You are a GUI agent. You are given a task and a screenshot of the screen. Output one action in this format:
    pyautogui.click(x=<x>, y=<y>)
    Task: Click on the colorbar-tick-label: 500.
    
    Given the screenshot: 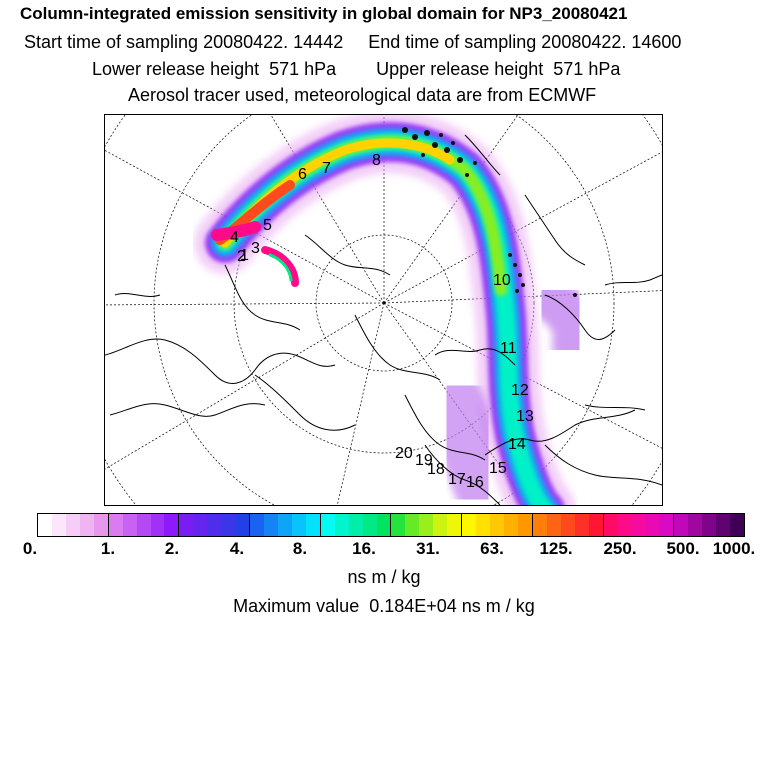 What is the action you would take?
    pyautogui.click(x=683, y=548)
    